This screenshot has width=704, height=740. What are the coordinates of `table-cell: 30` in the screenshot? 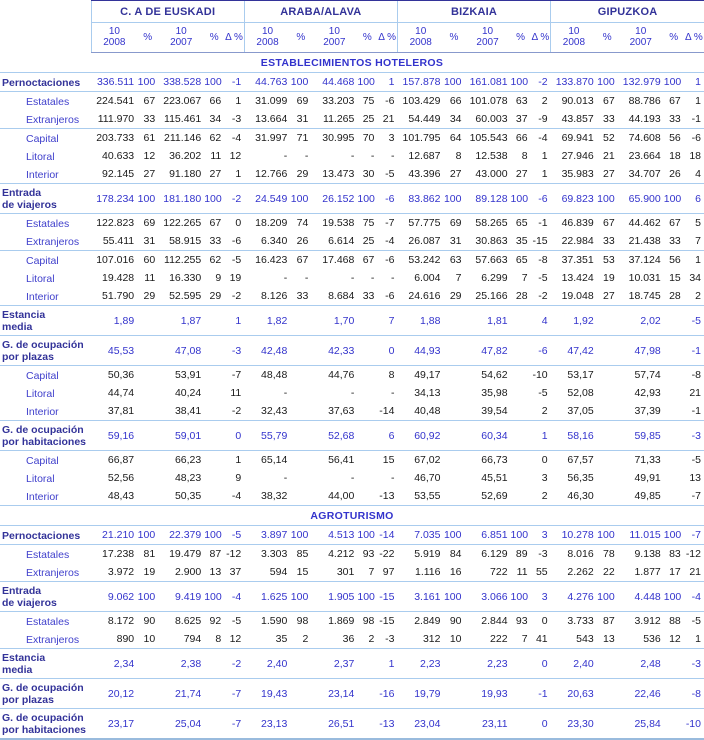 It's located at (368, 174).